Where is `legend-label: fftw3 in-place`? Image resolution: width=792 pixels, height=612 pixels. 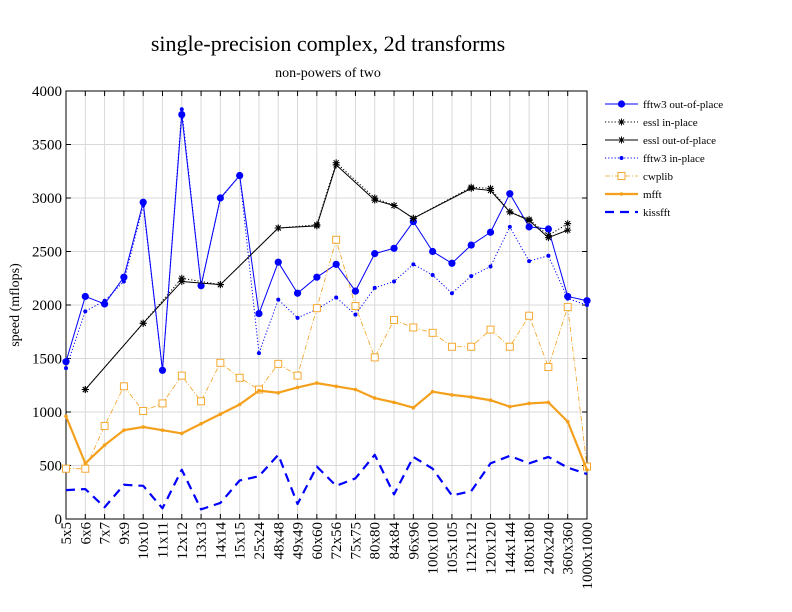 legend-label: fftw3 in-place is located at coordinates (674, 159).